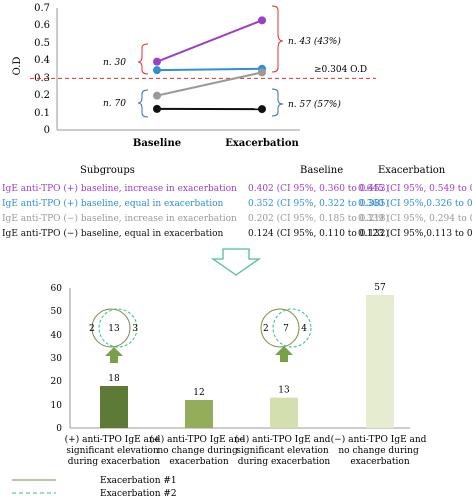  I want to click on table-header-baseline: Baseline, so click(321, 170).